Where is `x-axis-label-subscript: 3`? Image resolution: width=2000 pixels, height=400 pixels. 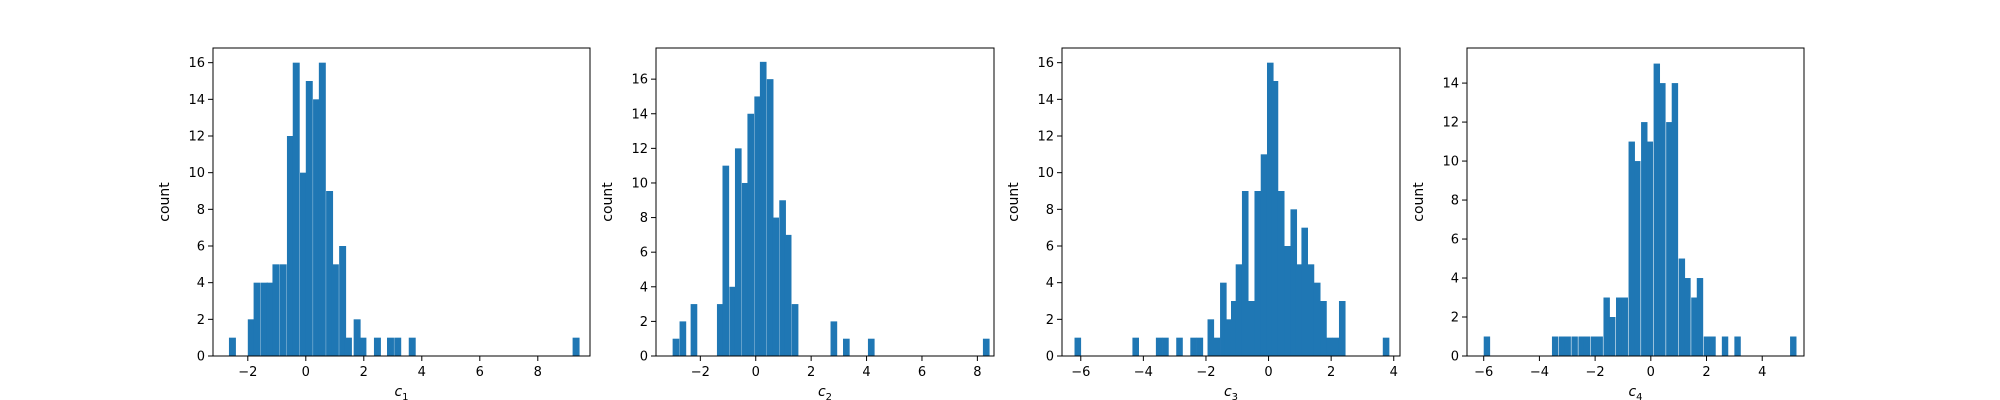 x-axis-label-subscript: 3 is located at coordinates (1235, 396).